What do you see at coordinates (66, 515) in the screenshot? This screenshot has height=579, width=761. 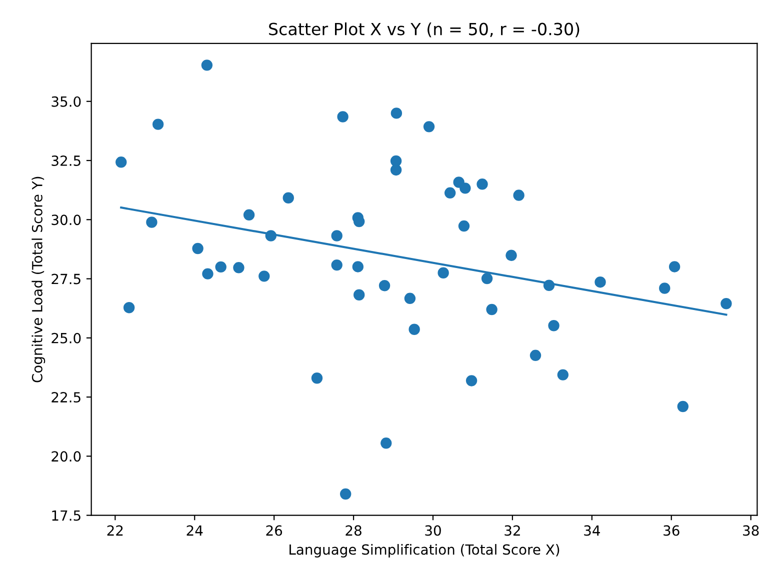 I see `y-tick-label: 17.5` at bounding box center [66, 515].